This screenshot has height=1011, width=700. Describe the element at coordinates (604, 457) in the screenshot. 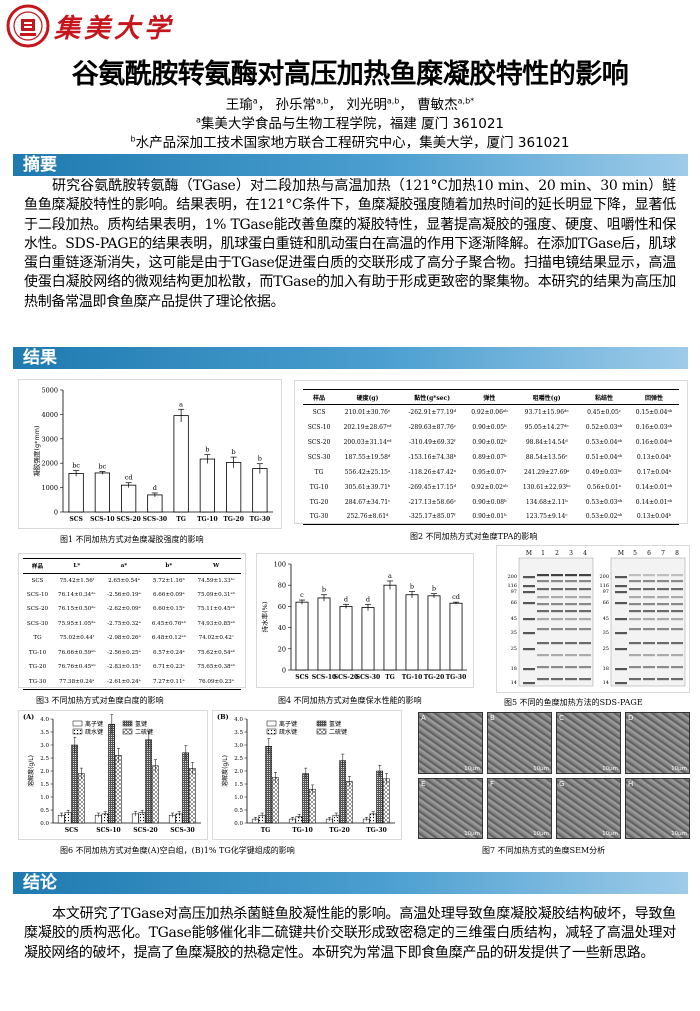

I see `table-cell: 0.51±0.04ᵃᵇ` at that location.